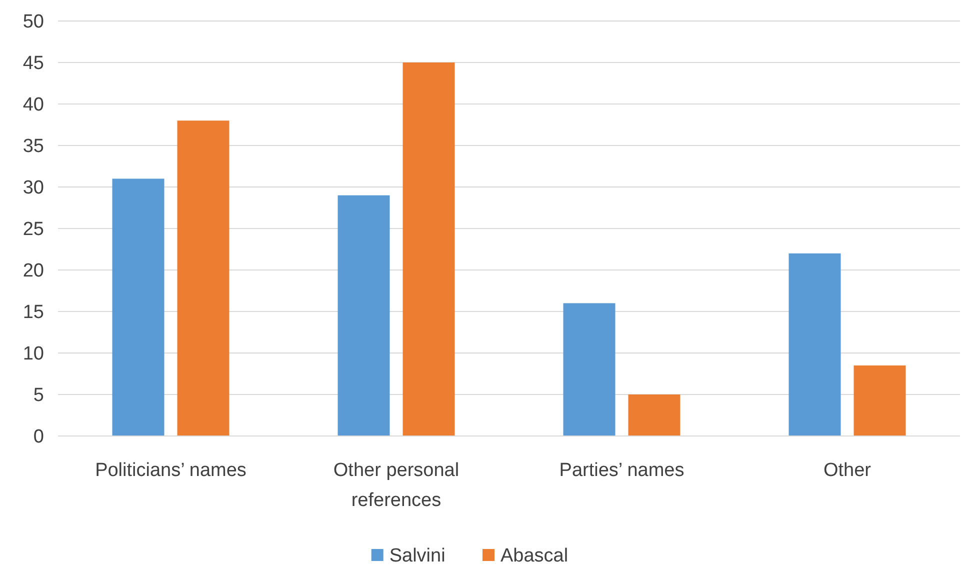  Describe the element at coordinates (417, 556) in the screenshot. I see `legend-label: Salvini` at that location.